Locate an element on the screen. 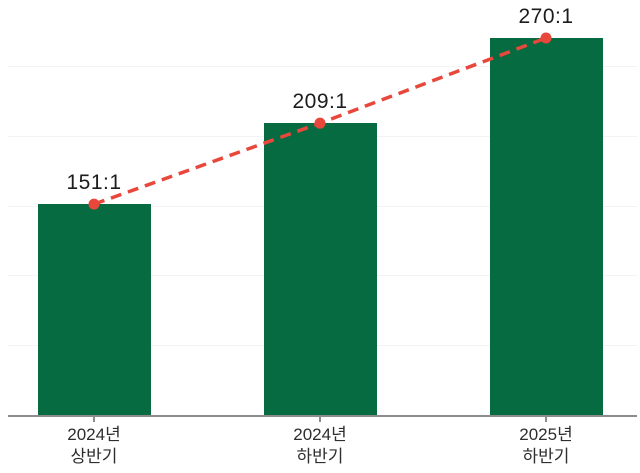 Image resolution: width=640 pixels, height=473 pixels. value-label-2: 270:1 is located at coordinates (546, 16).